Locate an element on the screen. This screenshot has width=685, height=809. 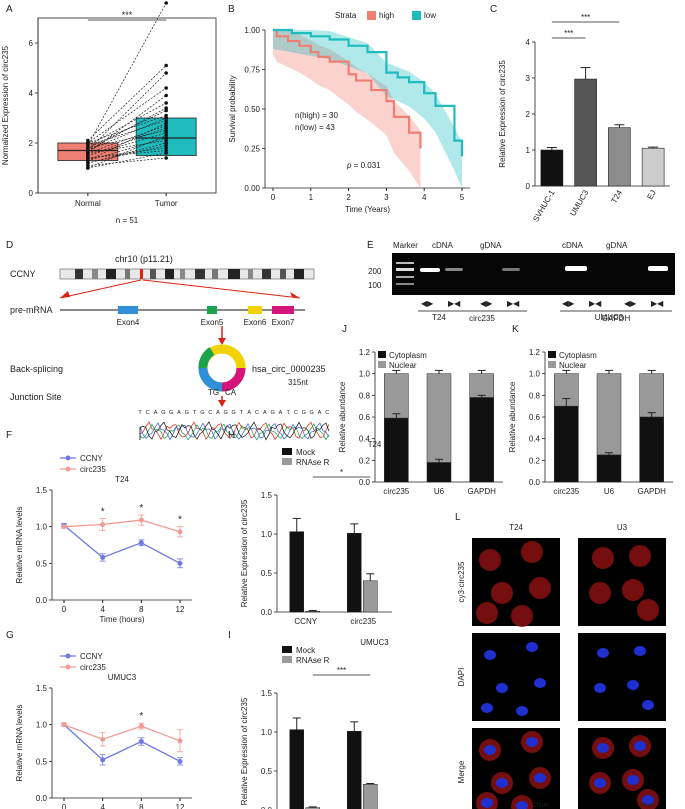
legend-label: RNAse R is located at coordinates (313, 462).